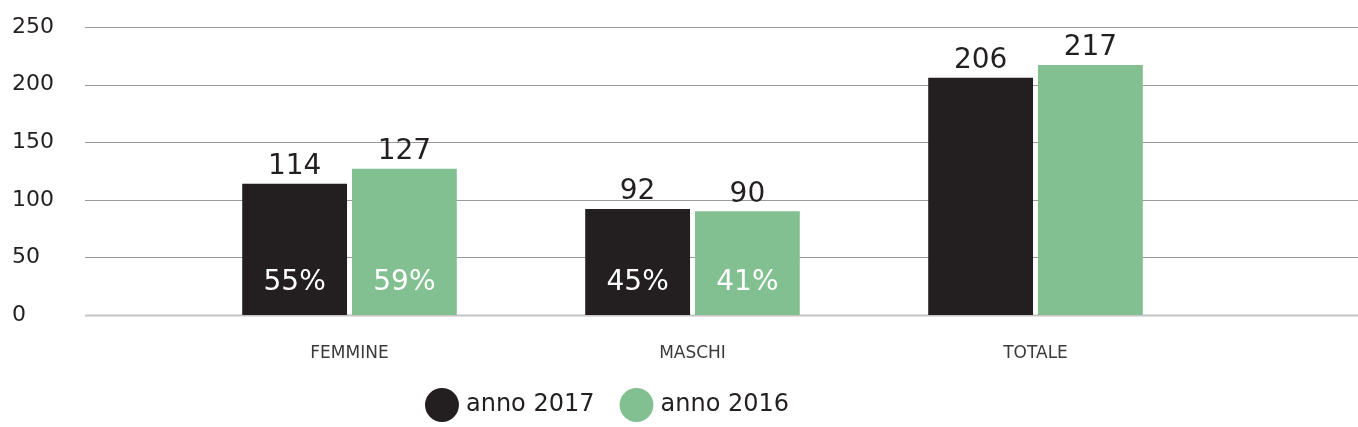 The image size is (1358, 427). What do you see at coordinates (747, 192) in the screenshot?
I see `data-label: 90` at bounding box center [747, 192].